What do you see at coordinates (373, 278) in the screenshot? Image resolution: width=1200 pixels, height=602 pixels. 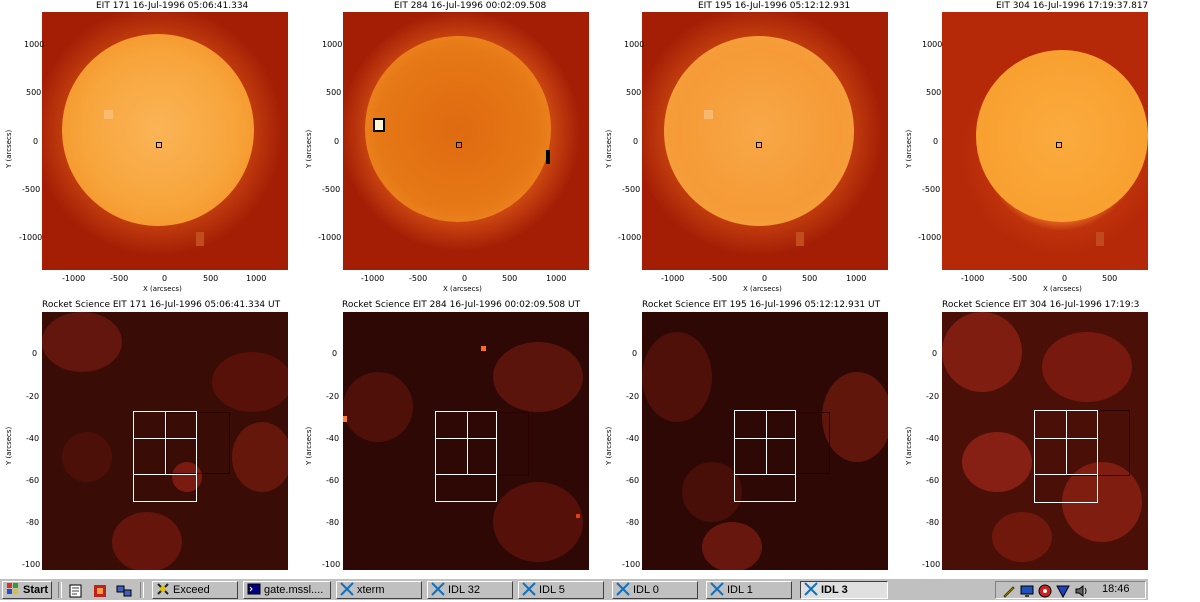 I see `x-tick: -1000` at bounding box center [373, 278].